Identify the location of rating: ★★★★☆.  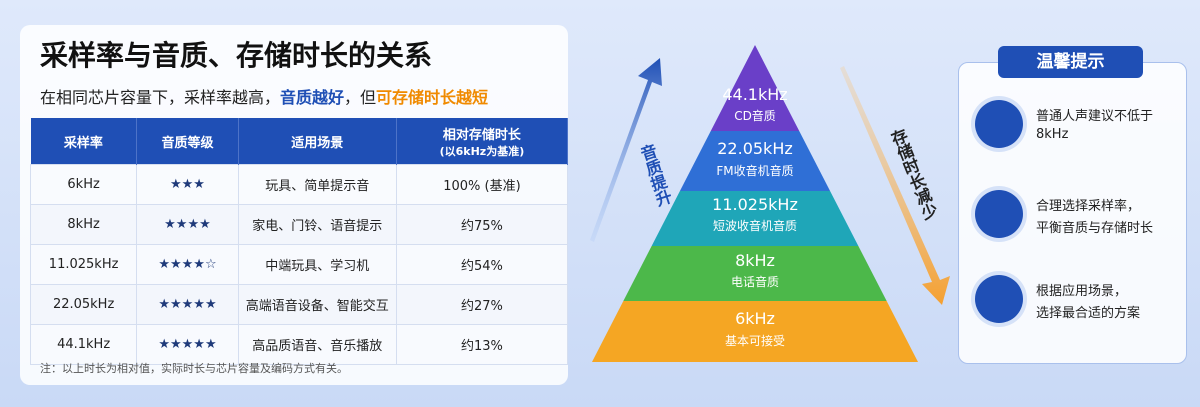
(187, 264).